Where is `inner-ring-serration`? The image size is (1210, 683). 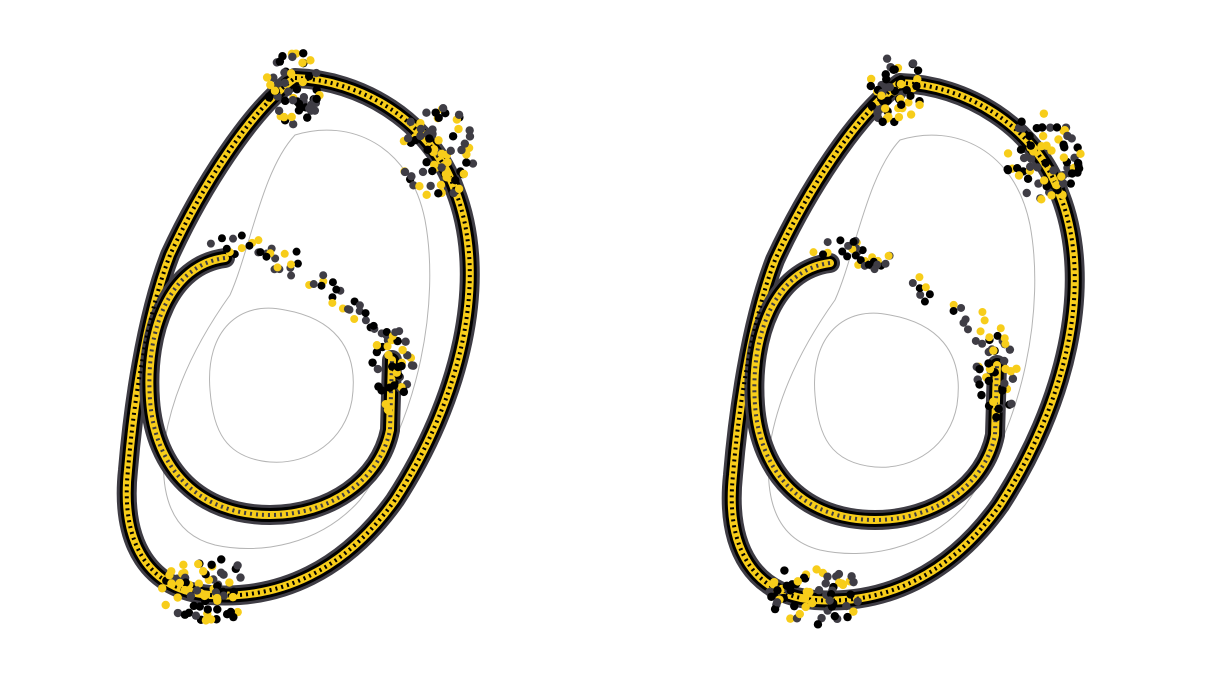
inner-ring-serration is located at coordinates (875, 392).